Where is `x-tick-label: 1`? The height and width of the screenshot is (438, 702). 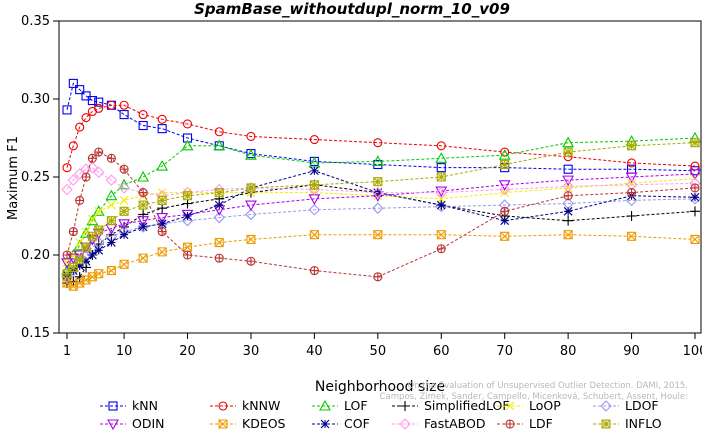
x-tick-label: 1 is located at coordinates (67, 351).